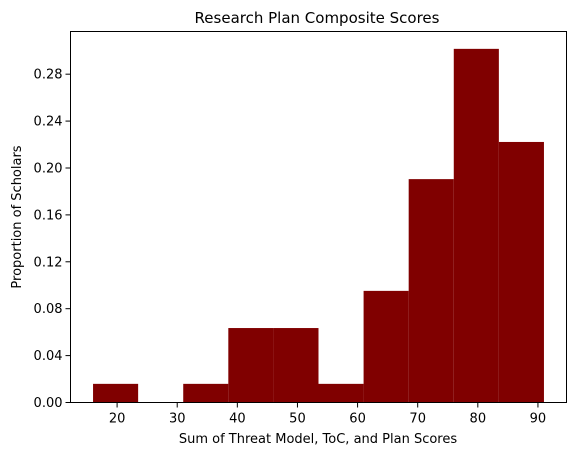  What do you see at coordinates (48, 75) in the screenshot?
I see `y-tick-label-7: 0.28` at bounding box center [48, 75].